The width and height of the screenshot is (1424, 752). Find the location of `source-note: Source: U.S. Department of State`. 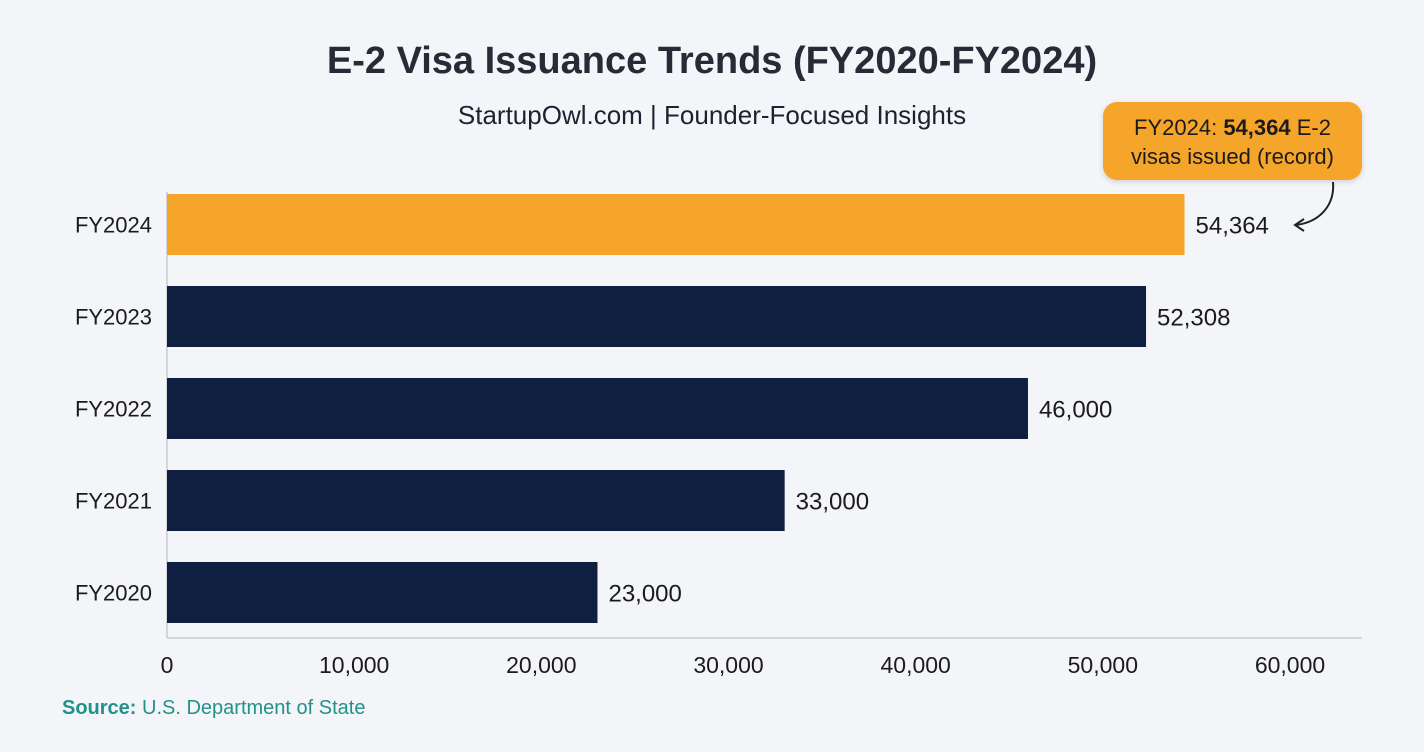

source-note: Source: U.S. Department of State is located at coordinates (213, 708).